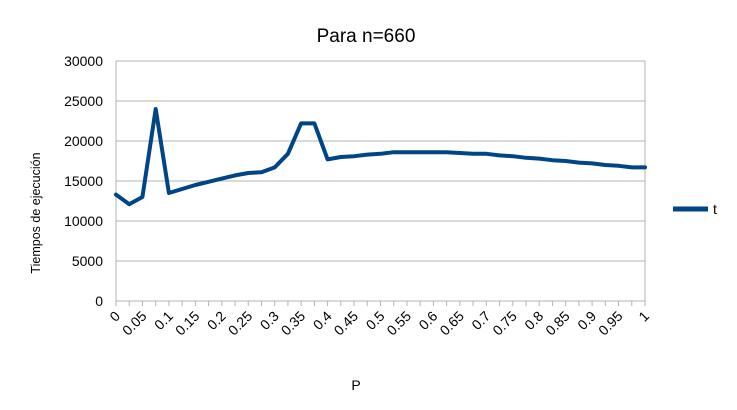 The width and height of the screenshot is (737, 410). I want to click on x-tick-label: 0.55, so click(398, 323).